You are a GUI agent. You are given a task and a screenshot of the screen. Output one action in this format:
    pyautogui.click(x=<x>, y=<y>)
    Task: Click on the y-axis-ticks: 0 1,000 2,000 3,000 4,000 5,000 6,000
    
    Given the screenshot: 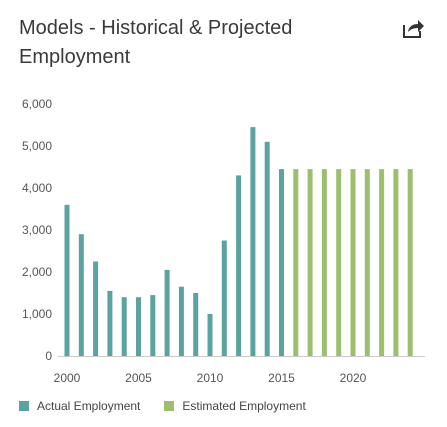 What is the action you would take?
    pyautogui.click(x=37, y=230)
    